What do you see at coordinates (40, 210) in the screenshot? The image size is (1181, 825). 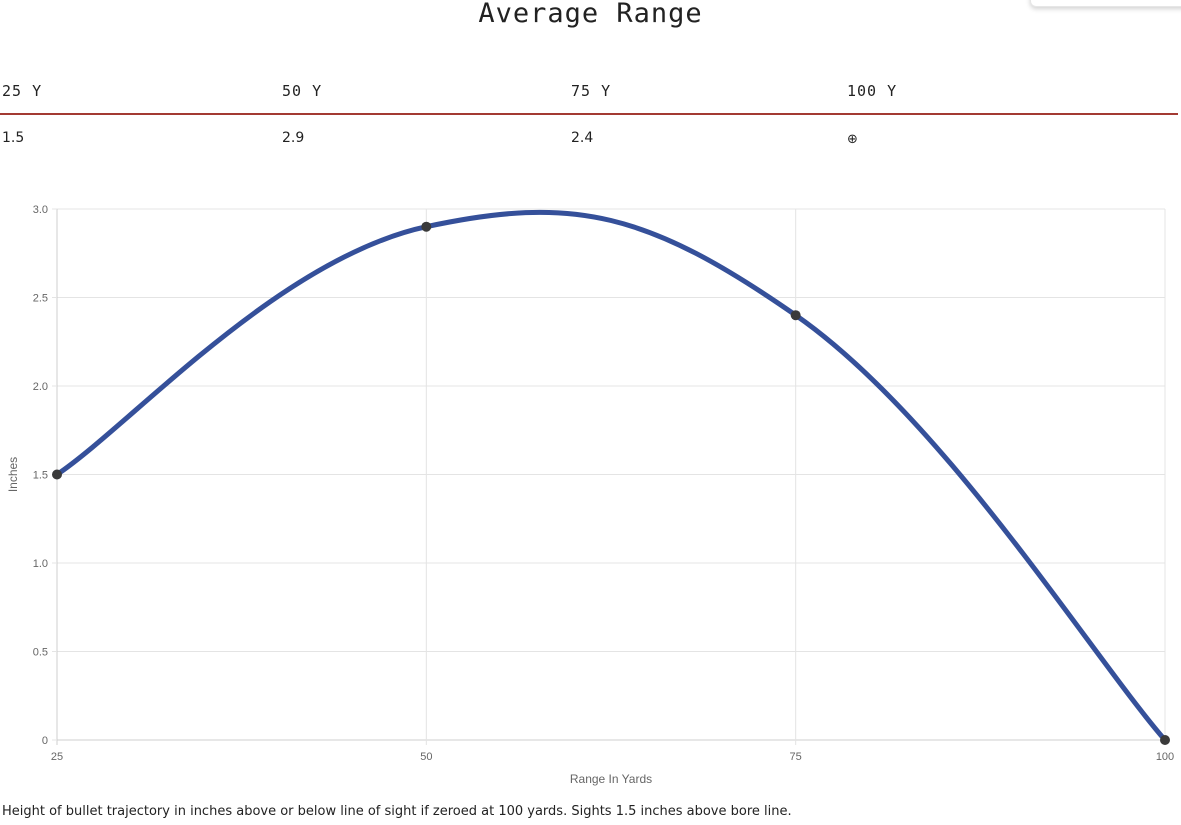 I see `y-tick-label: 3.0` at bounding box center [40, 210].